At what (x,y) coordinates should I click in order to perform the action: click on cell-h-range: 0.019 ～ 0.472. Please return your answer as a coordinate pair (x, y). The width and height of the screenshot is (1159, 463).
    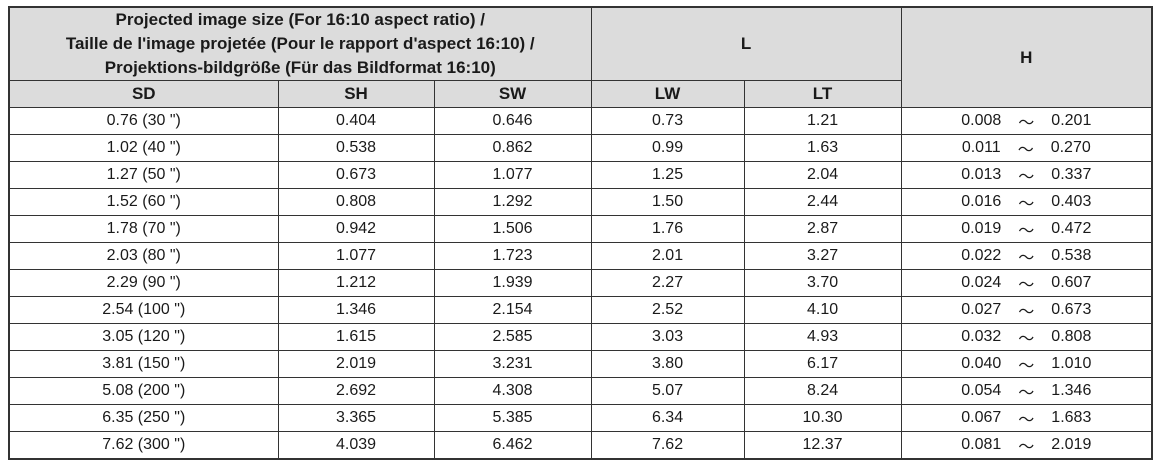
    Looking at the image, I should click on (1026, 229).